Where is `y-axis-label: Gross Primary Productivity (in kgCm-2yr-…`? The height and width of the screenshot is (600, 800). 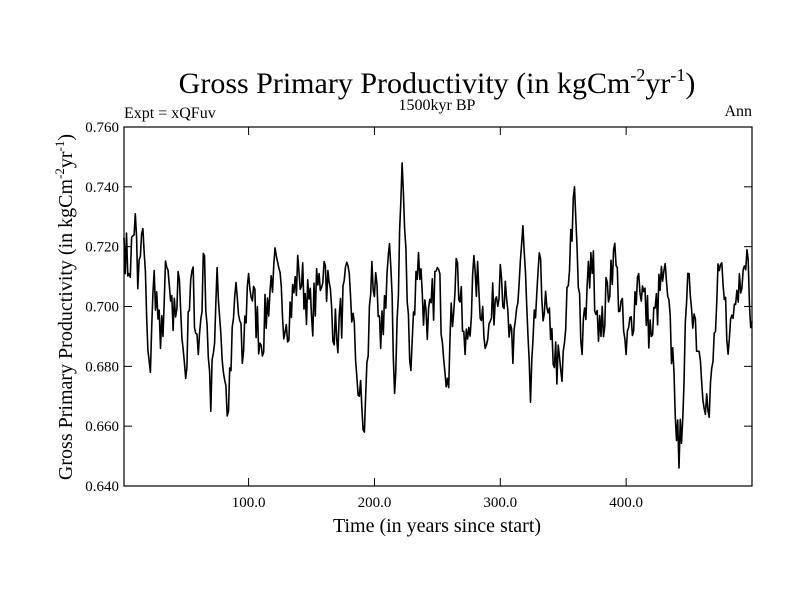 y-axis-label: Gross Primary Productivity (in kgCm-2yr-… is located at coordinates (64, 307).